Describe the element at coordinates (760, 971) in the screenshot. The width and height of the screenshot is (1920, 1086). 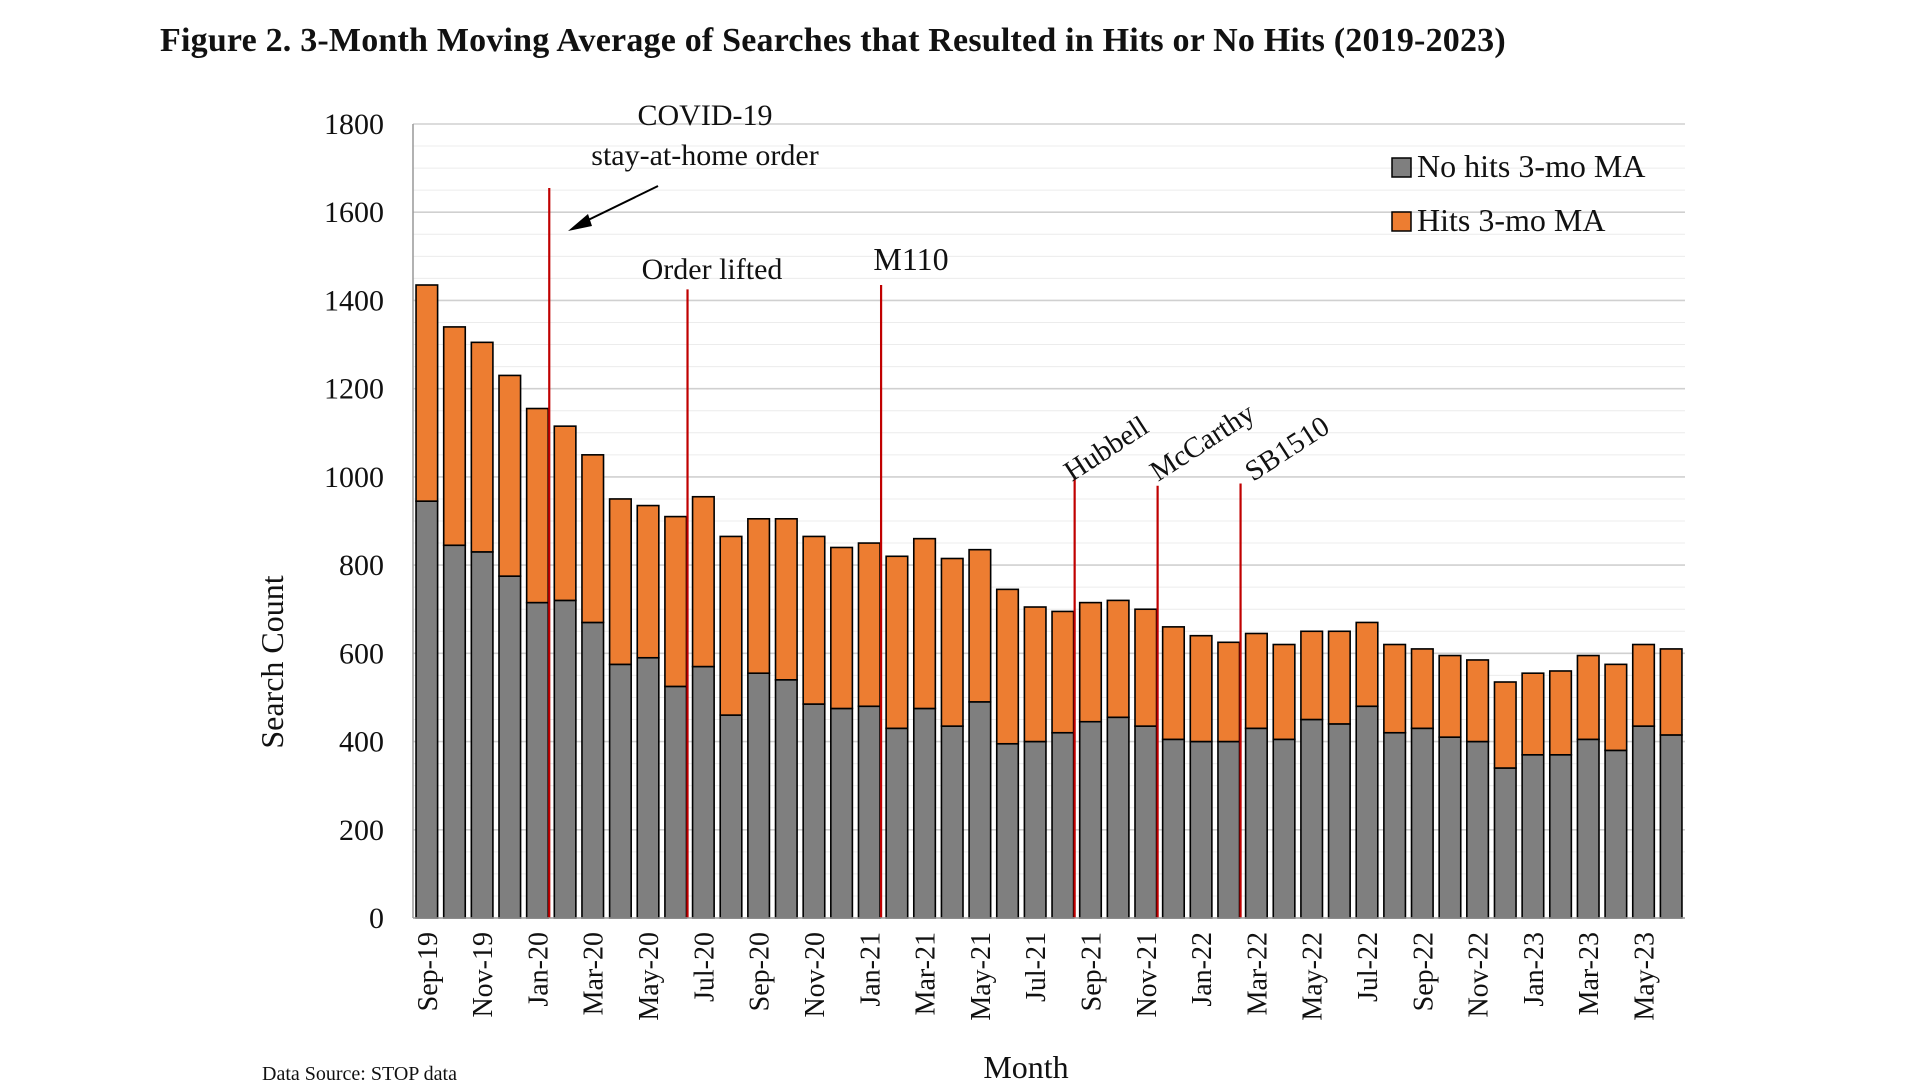
I see `x-tick-label: Sep-20` at that location.